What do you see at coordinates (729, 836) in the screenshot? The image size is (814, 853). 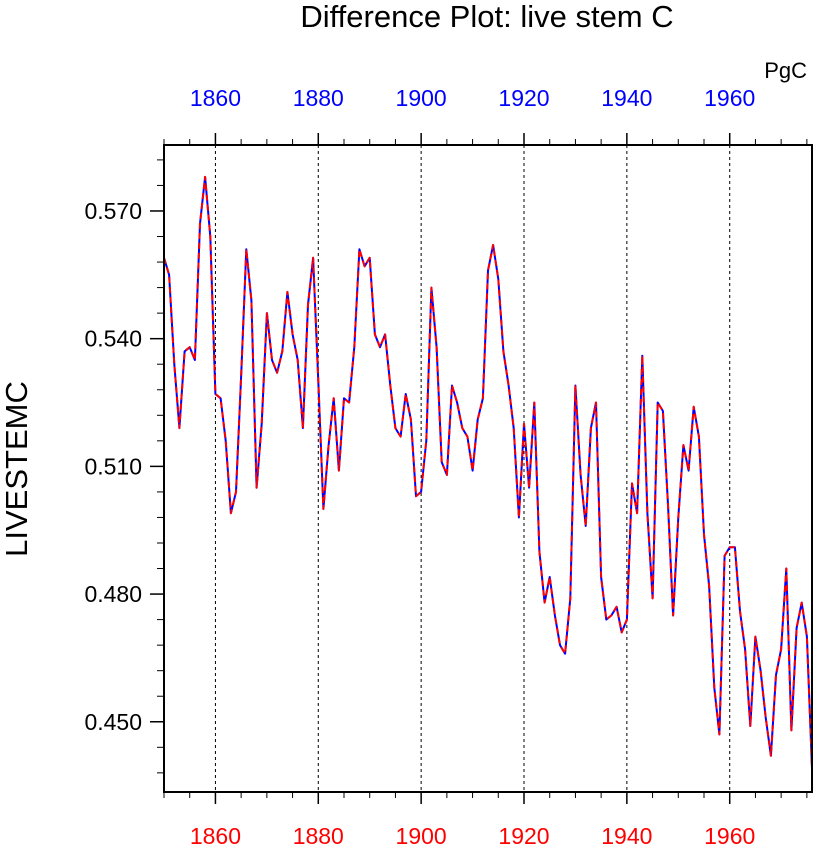 I see `x-bottom-tick-label: 1960` at bounding box center [729, 836].